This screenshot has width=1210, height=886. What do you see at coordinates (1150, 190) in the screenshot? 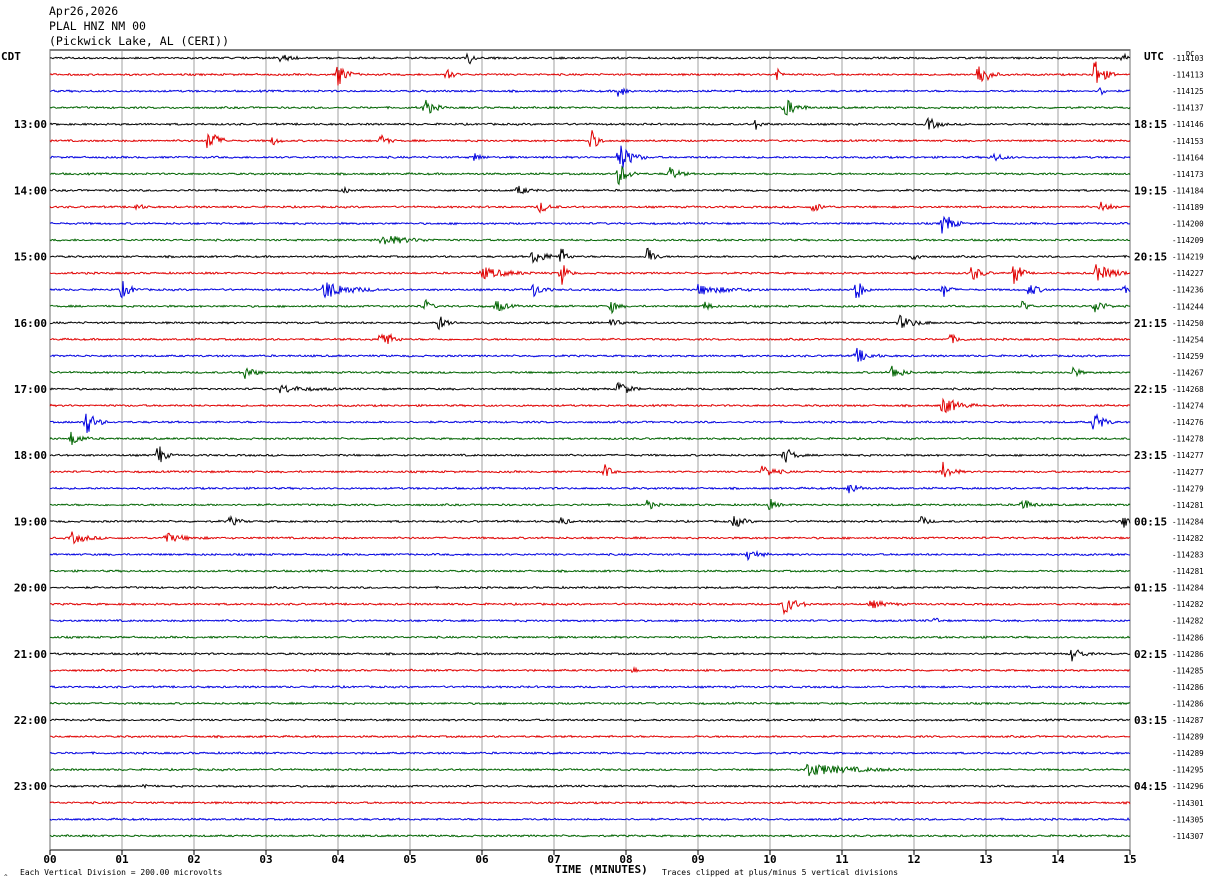
I see `right-time-label: 19:15` at bounding box center [1150, 190].